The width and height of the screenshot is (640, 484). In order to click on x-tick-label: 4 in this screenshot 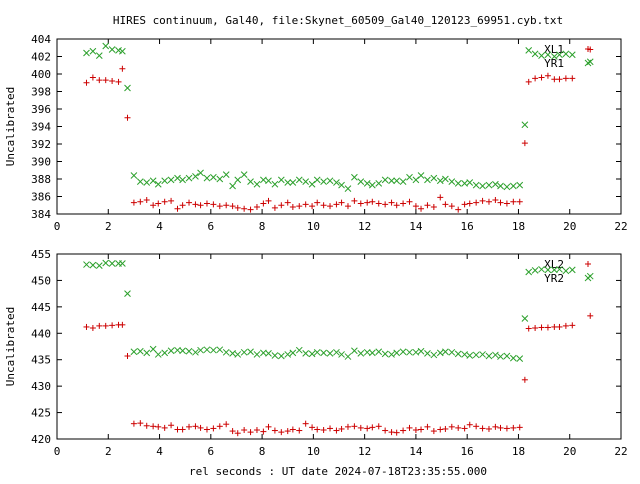, I will do `click(159, 226)`.